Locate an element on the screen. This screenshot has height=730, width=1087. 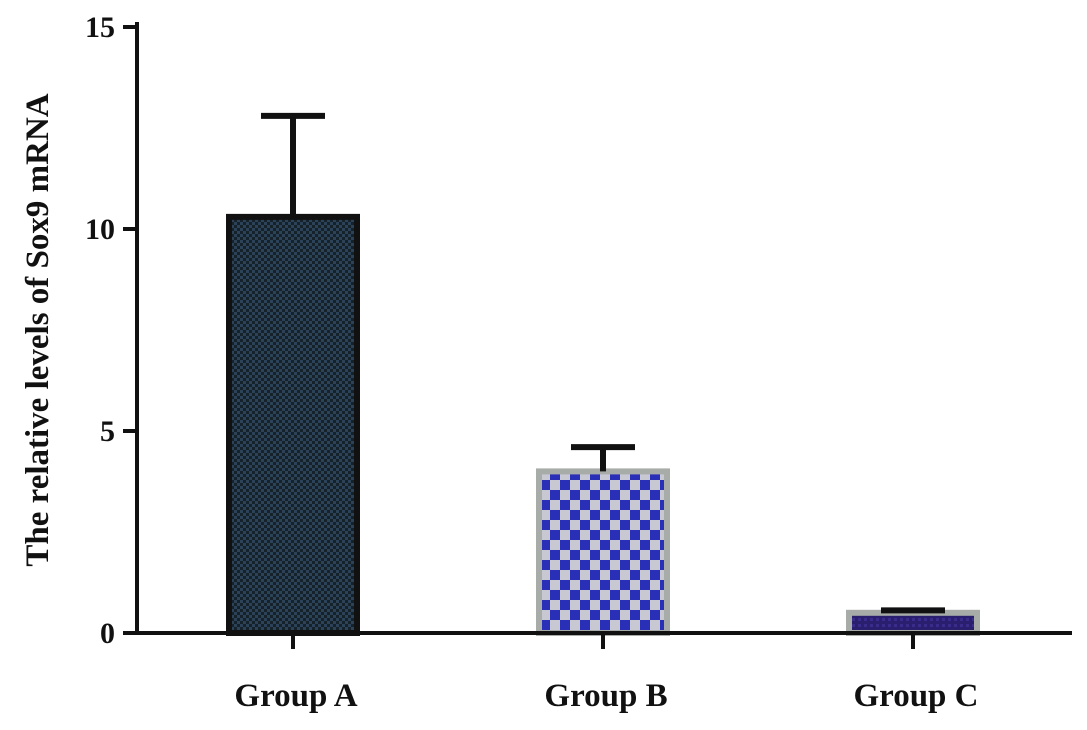
y-tick-label: 10 is located at coordinates (100, 229).